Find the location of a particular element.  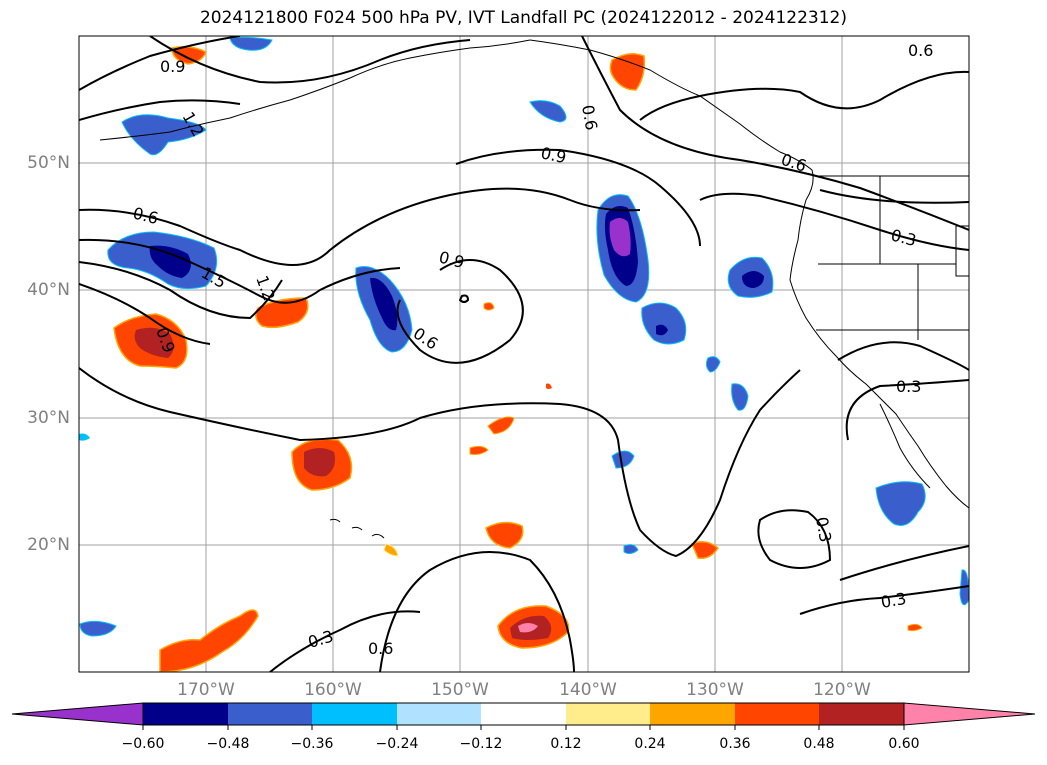

contour-03-loop is located at coordinates (794, 539).